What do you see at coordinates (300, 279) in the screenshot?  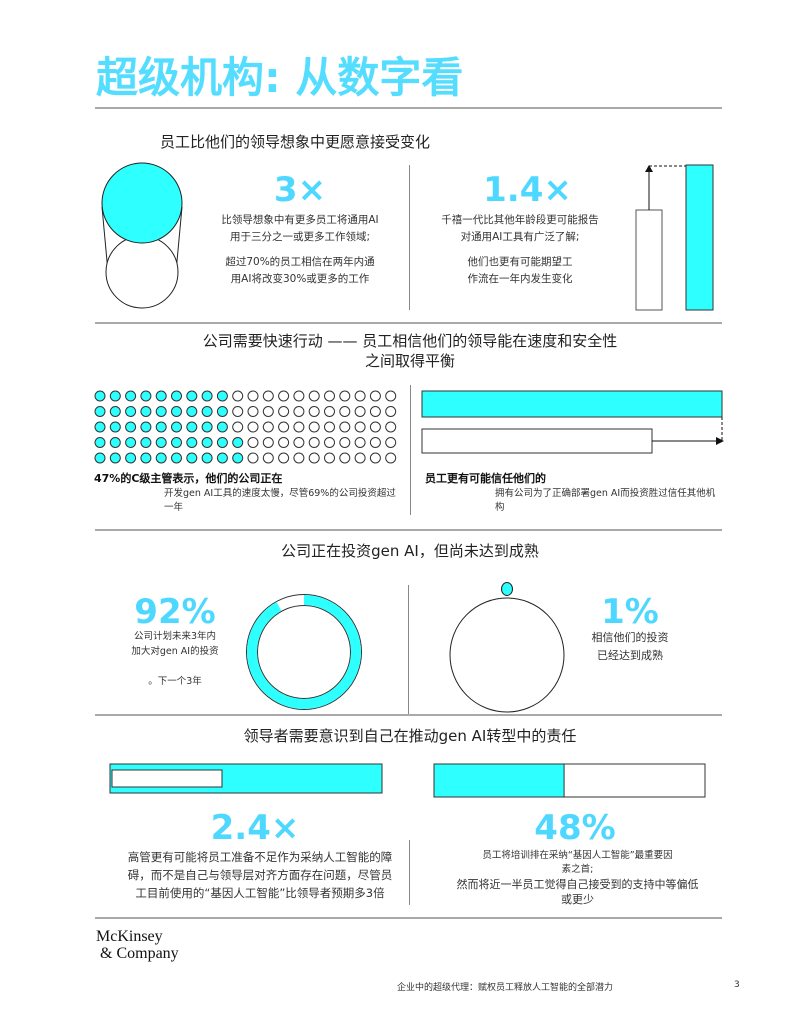 I see `text-line: 用AI将改变30%或更多的工作` at bounding box center [300, 279].